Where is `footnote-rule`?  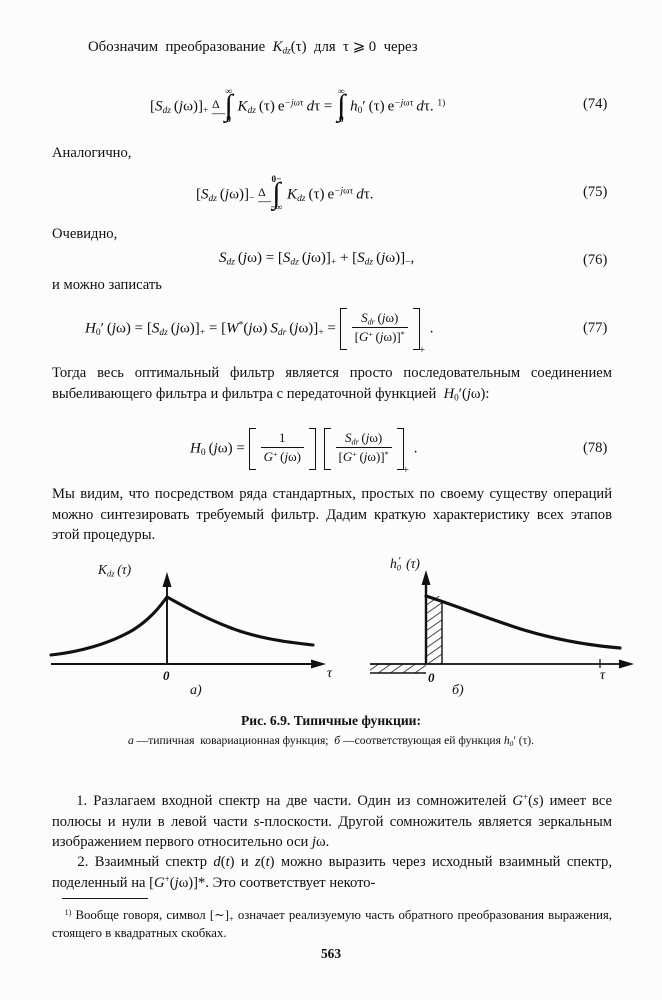
footnote-rule is located at coordinates (105, 898).